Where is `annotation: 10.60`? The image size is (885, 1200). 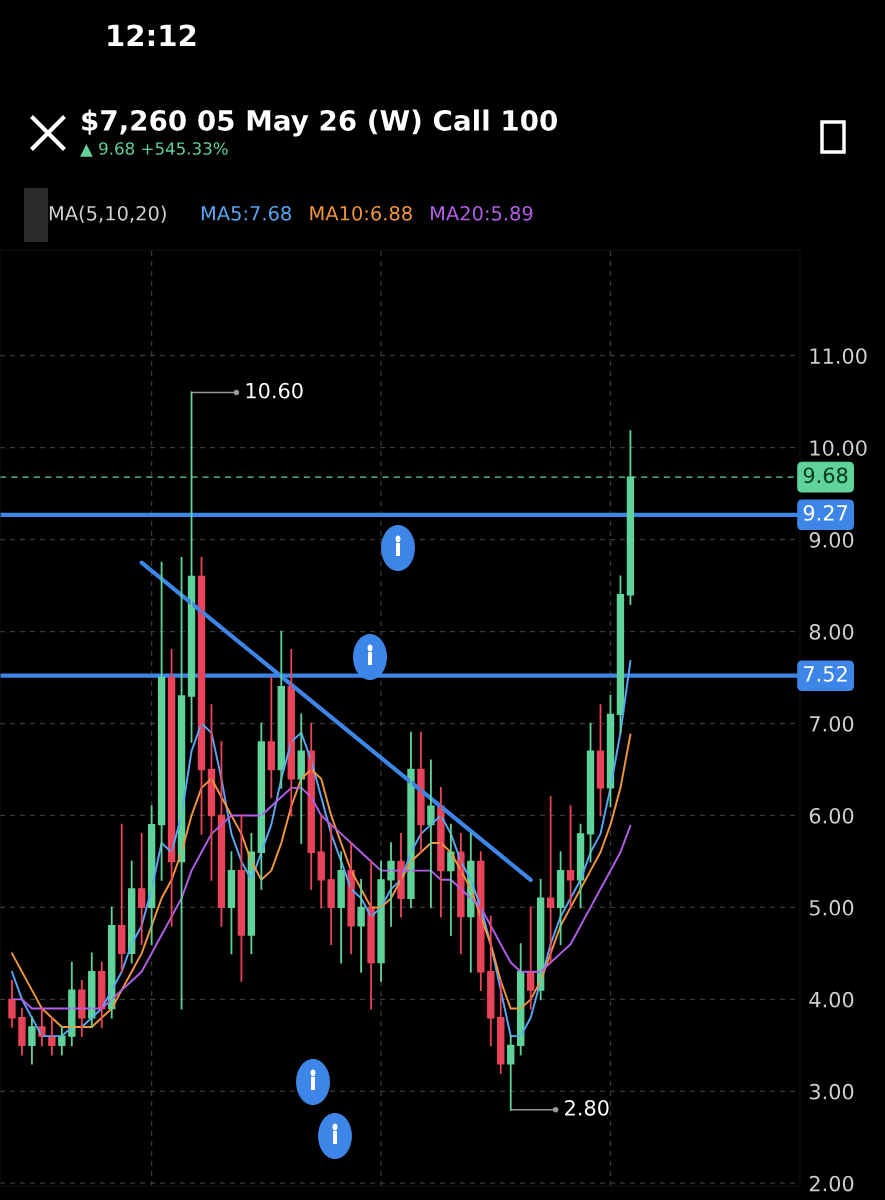
annotation: 10.60 is located at coordinates (274, 390).